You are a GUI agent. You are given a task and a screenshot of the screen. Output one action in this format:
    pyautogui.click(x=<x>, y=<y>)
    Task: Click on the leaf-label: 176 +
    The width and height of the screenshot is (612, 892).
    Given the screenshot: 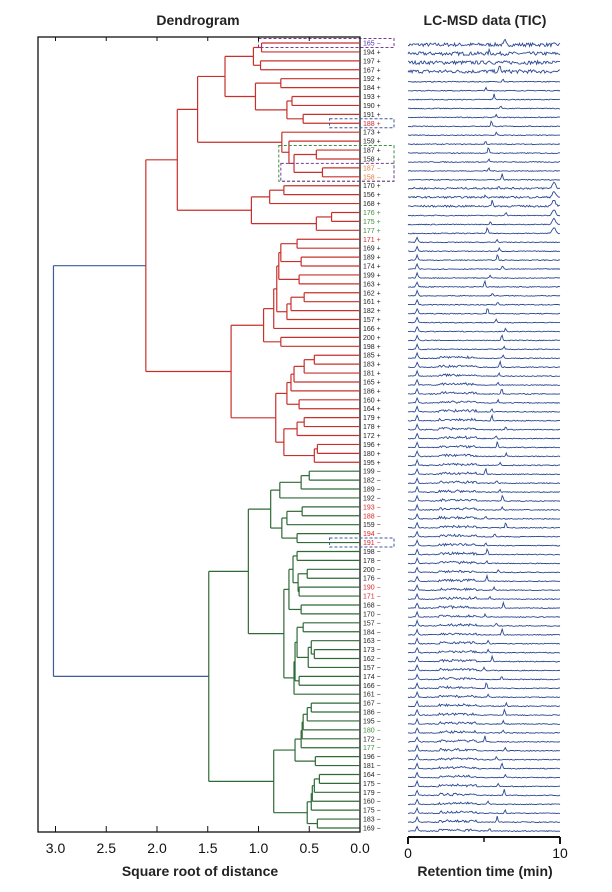 What is the action you would take?
    pyautogui.click(x=372, y=213)
    